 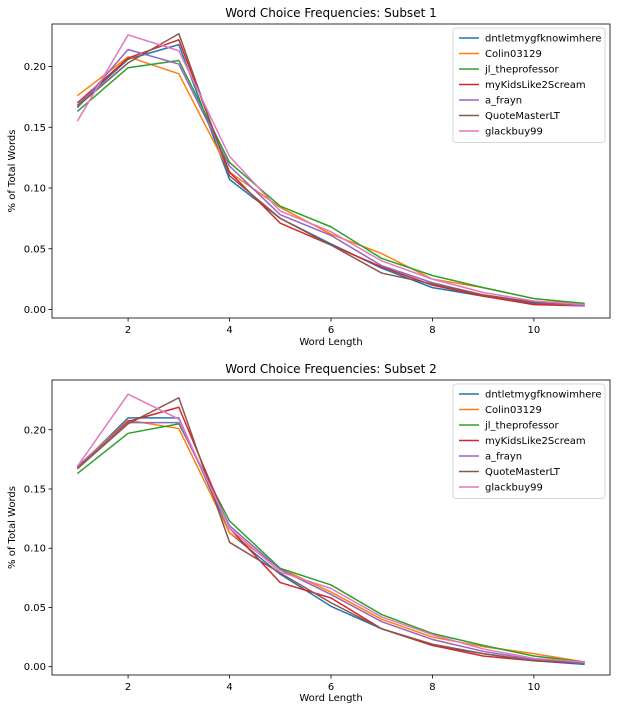 I want to click on chart-title: Word Choice Frequencies: Subset 1, so click(x=330, y=13).